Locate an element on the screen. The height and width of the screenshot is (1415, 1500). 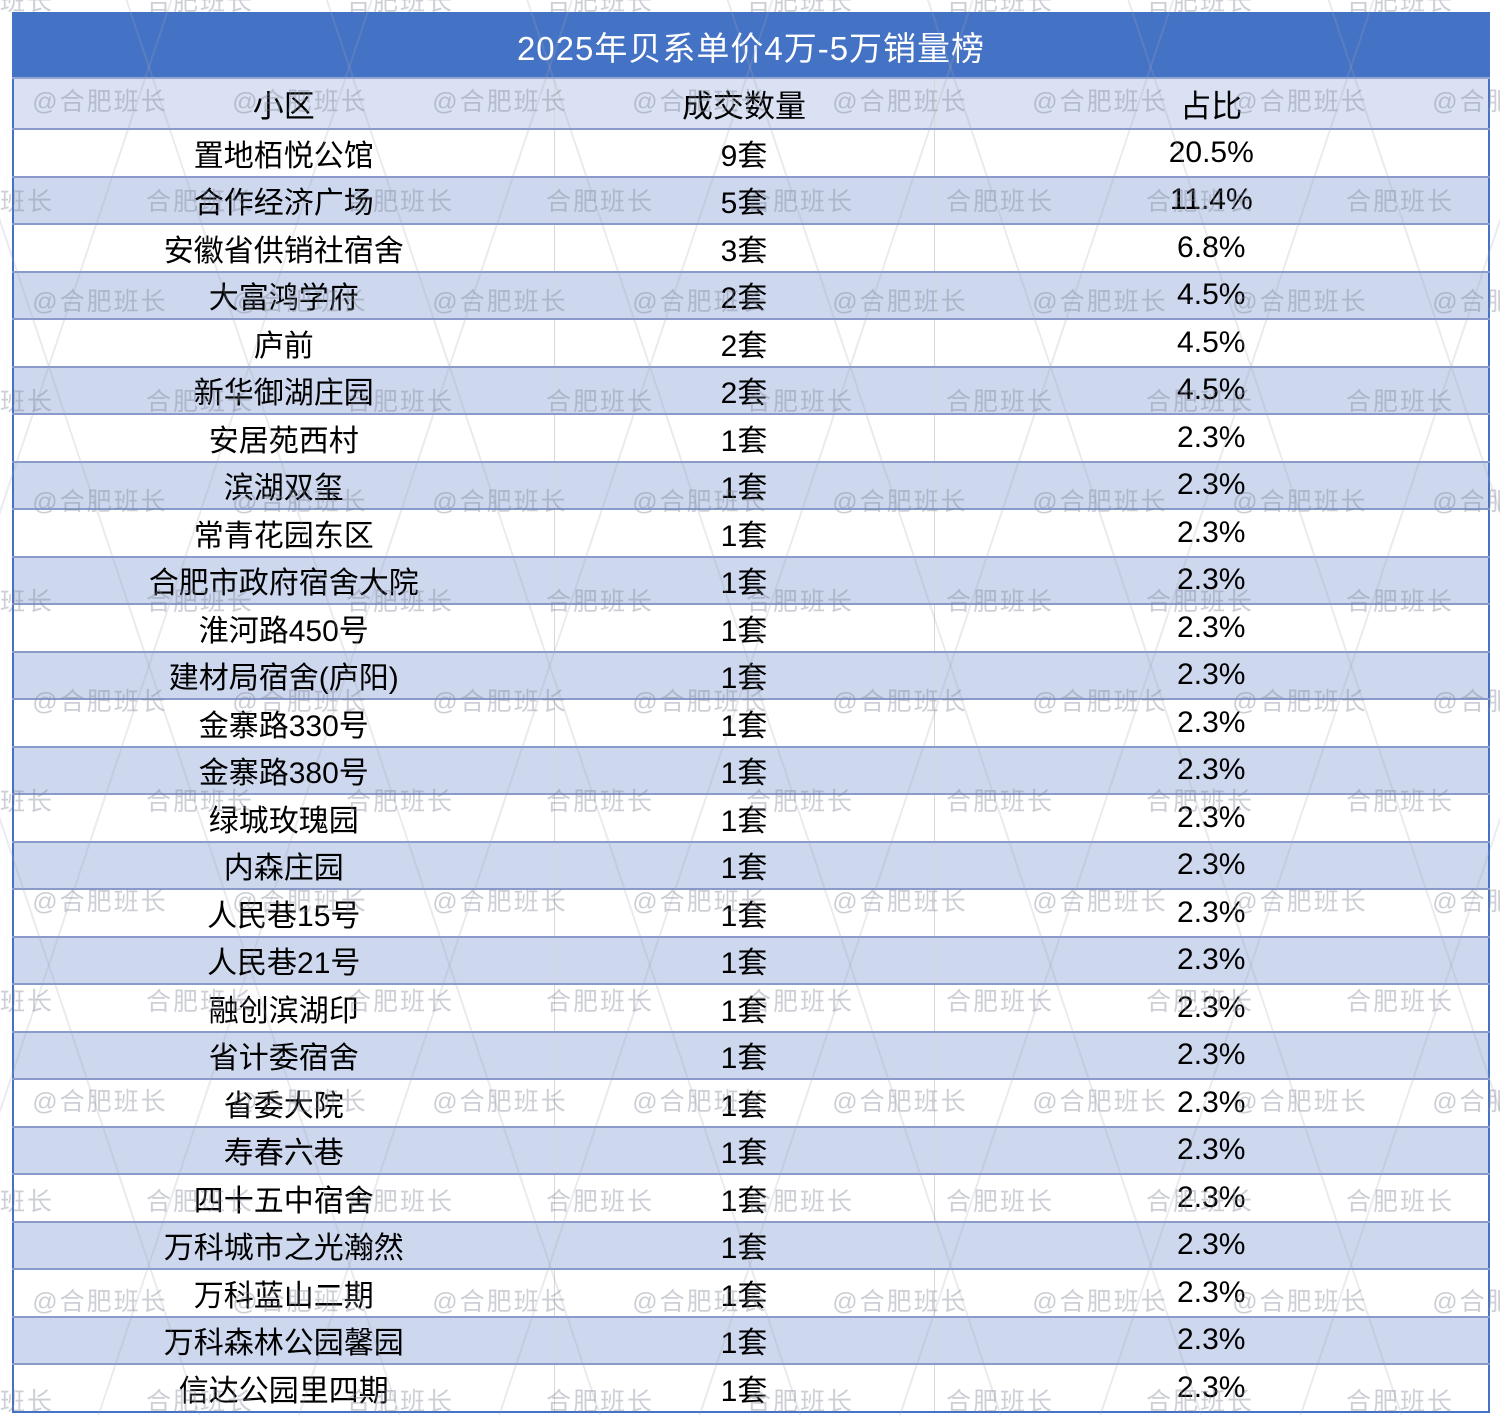
table-row: 金寨路380号 1套 2.3% is located at coordinates (751, 769).